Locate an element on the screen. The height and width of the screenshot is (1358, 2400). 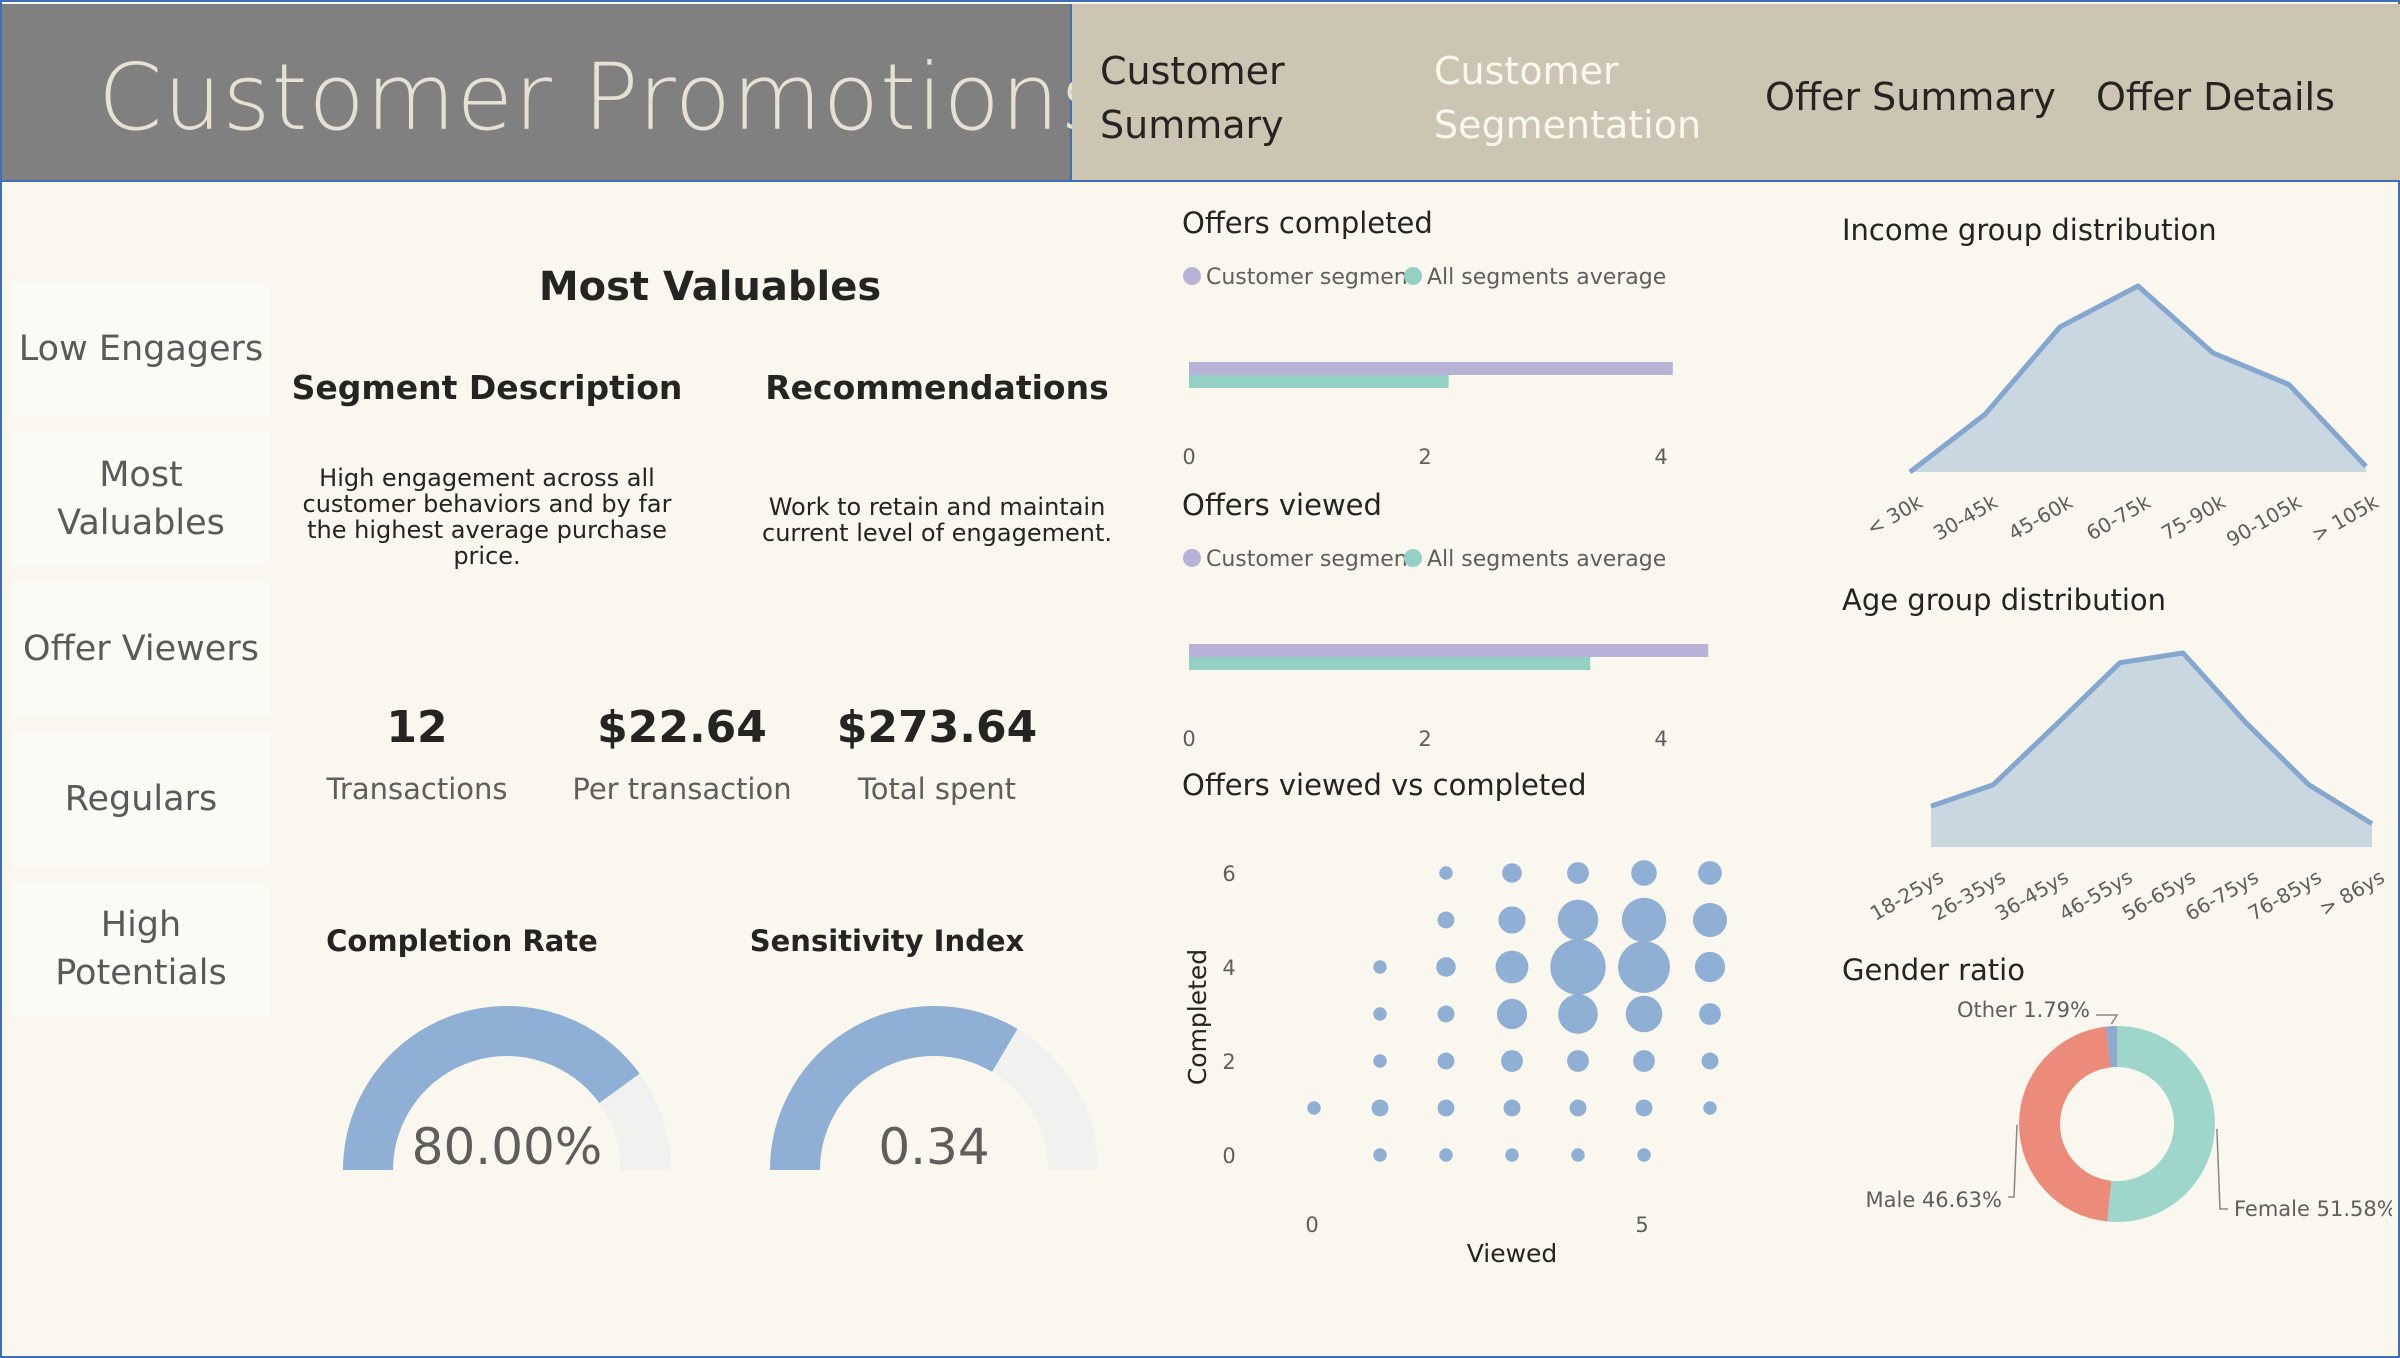
chart-title: Income group distribution is located at coordinates (2029, 230).